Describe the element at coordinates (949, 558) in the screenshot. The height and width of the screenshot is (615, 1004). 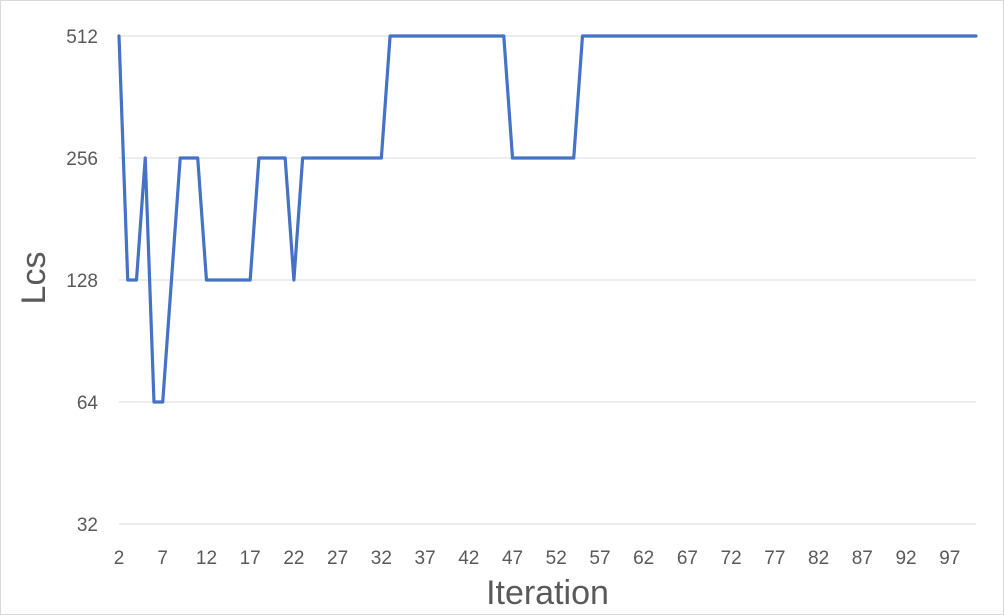
I see `x-tick-label: 97` at that location.